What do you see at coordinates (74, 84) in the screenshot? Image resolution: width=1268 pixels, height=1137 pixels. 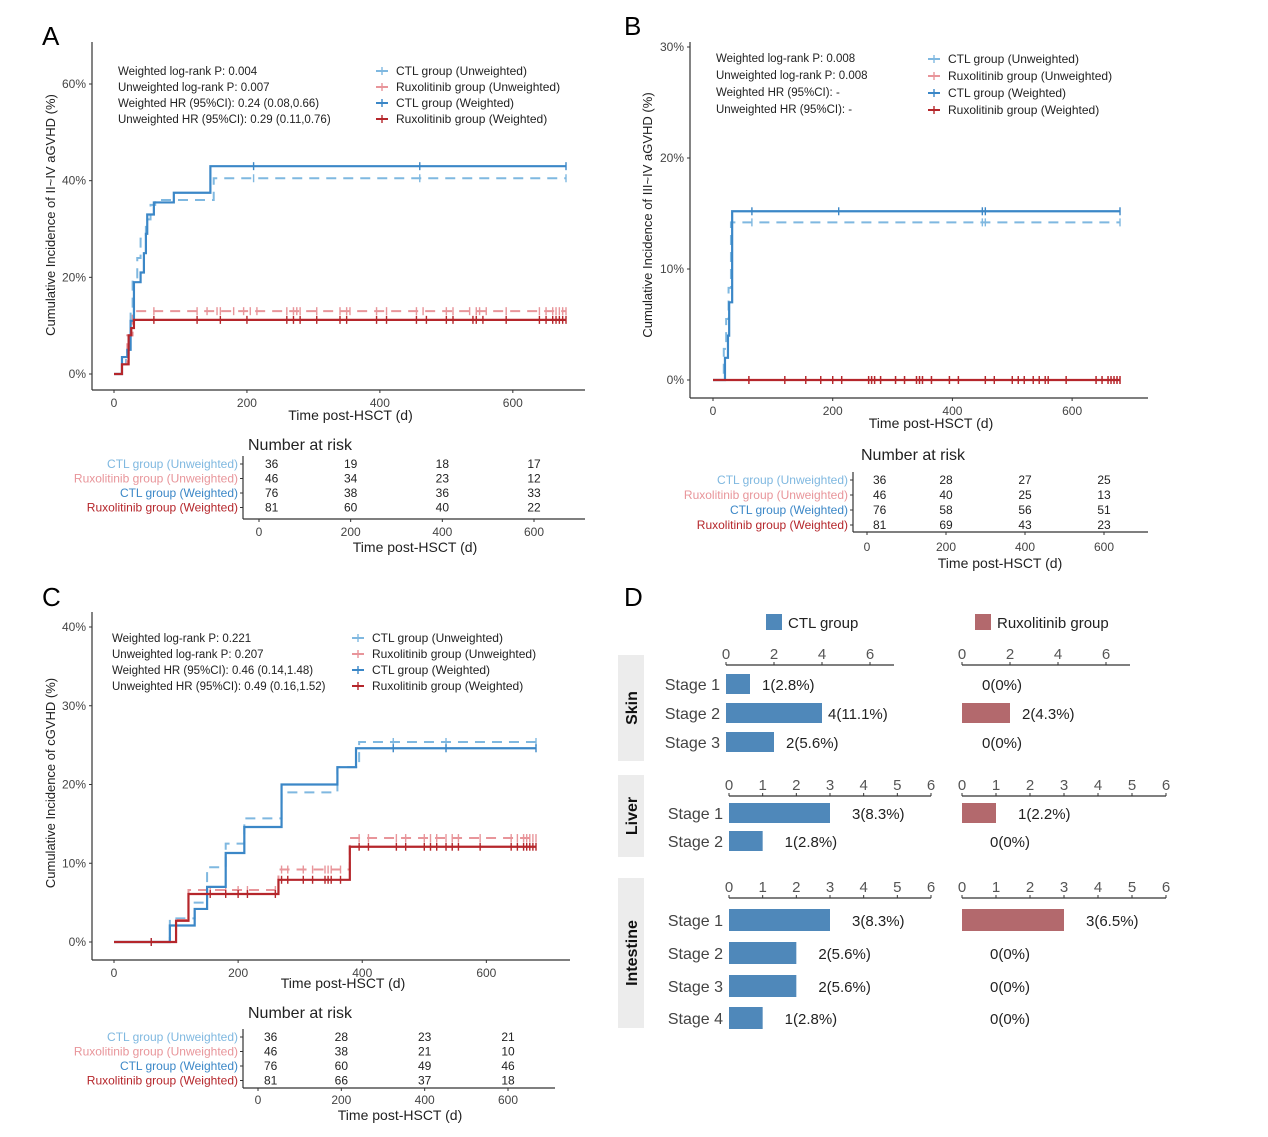 I see `y-tick-label: 60%` at bounding box center [74, 84].